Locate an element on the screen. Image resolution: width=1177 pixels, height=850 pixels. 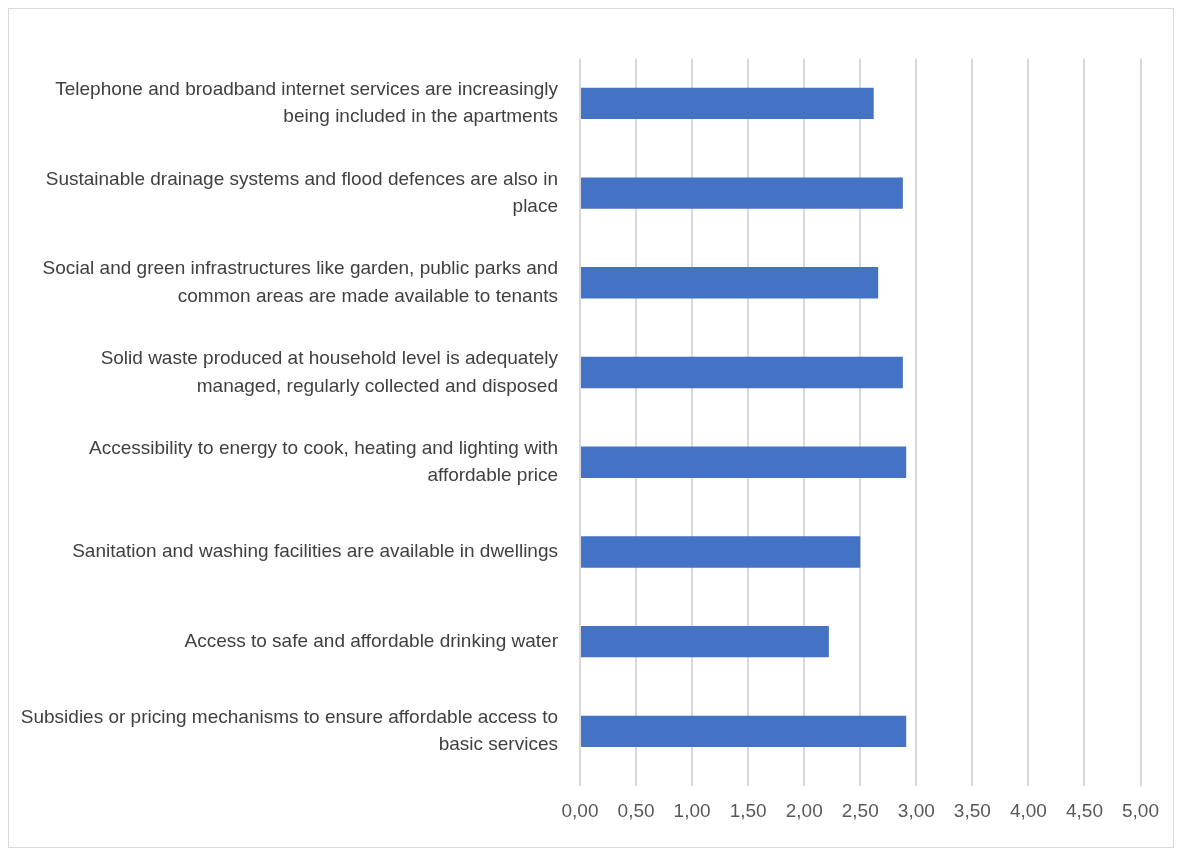
y-tick-label: Accessibility to energy to cook, heating and lighting with affordable price is located at coordinates (323, 461).